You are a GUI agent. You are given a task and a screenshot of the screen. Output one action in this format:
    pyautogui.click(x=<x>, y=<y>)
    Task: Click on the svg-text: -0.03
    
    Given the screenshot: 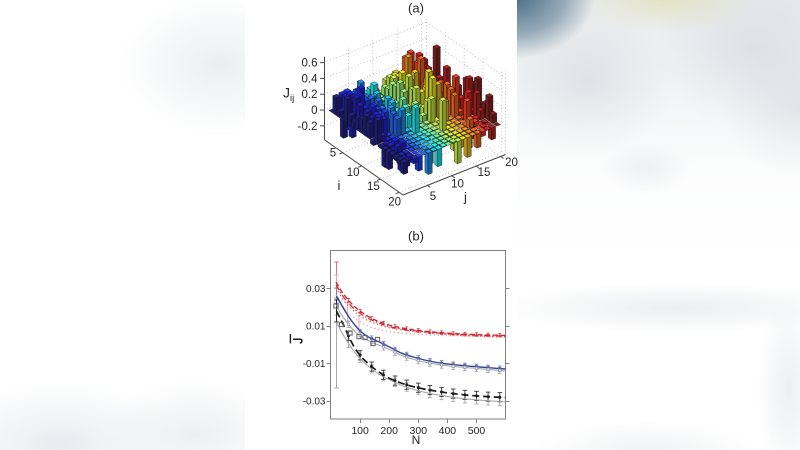 What is the action you would take?
    pyautogui.click(x=314, y=401)
    